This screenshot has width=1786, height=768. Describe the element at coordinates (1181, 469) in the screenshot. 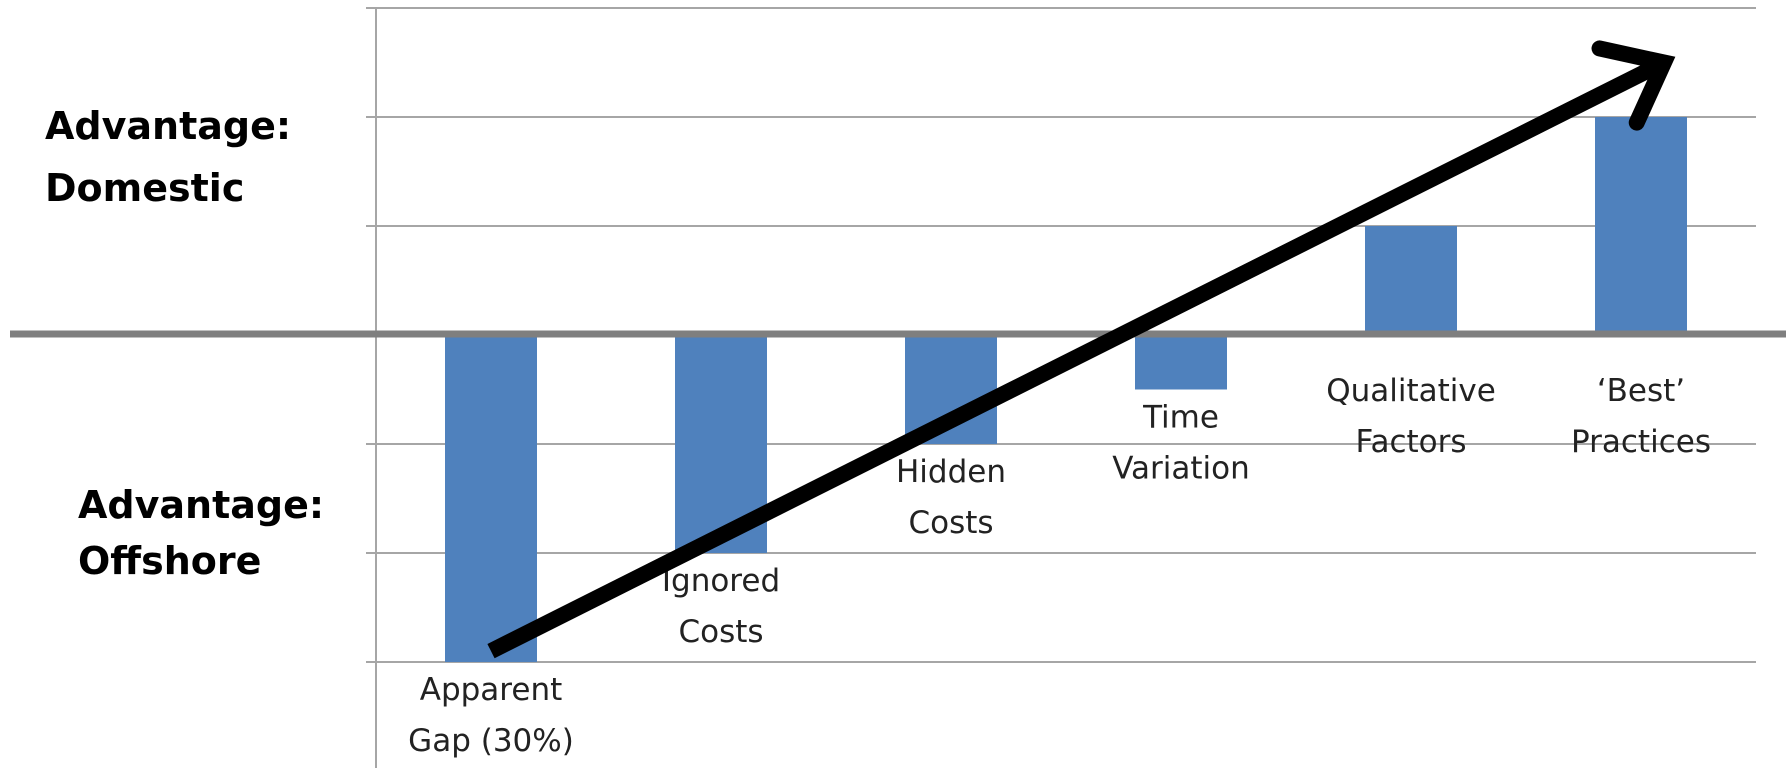

I see `category-label-line: Variation` at that location.